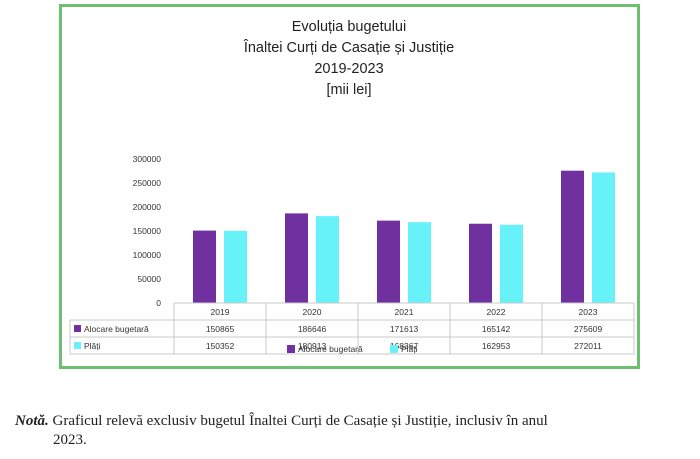 The image size is (700, 459). What do you see at coordinates (572, 236) in the screenshot?
I see `bar-alocare-2023` at bounding box center [572, 236].